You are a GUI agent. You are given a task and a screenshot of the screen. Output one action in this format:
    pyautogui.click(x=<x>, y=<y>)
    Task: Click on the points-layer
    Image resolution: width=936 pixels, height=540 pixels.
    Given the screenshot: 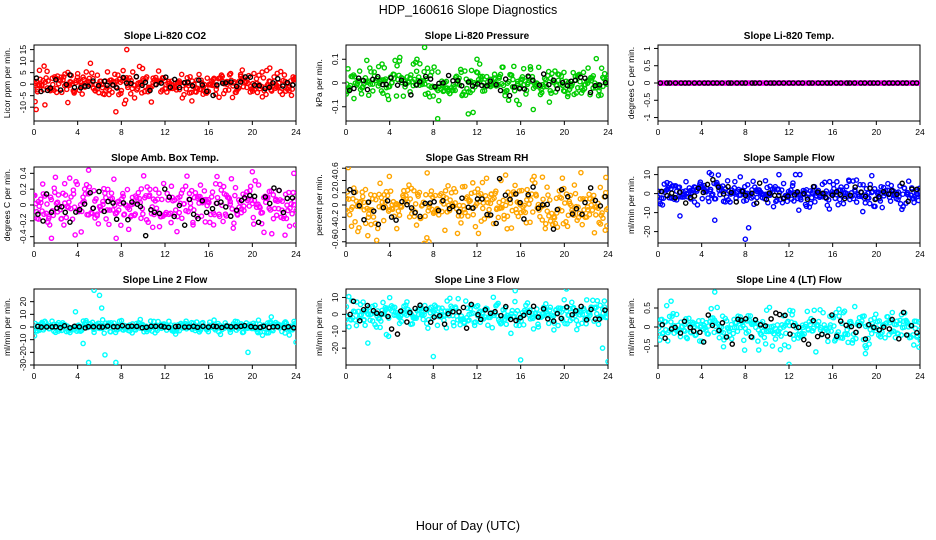 What is the action you would take?
    pyautogui.click(x=165, y=80)
    